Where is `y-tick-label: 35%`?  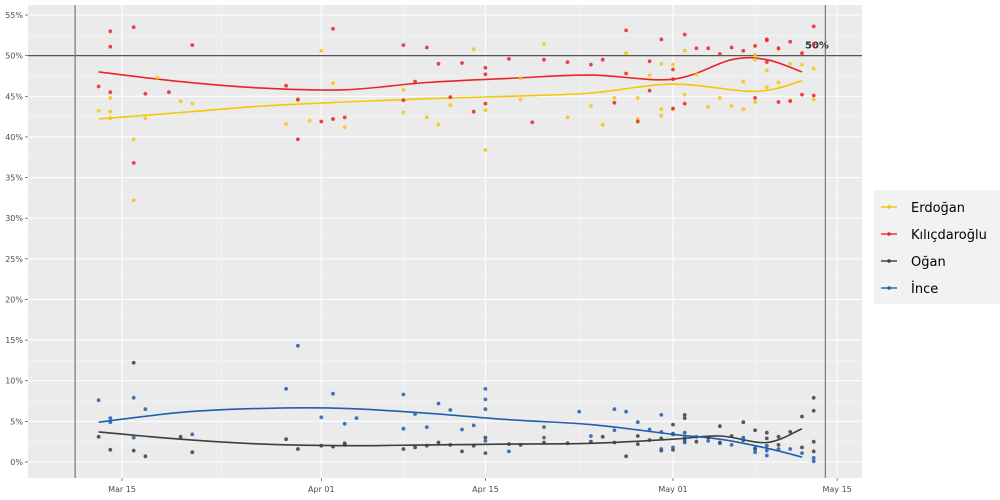 y-tick-label: 35% is located at coordinates (14, 178).